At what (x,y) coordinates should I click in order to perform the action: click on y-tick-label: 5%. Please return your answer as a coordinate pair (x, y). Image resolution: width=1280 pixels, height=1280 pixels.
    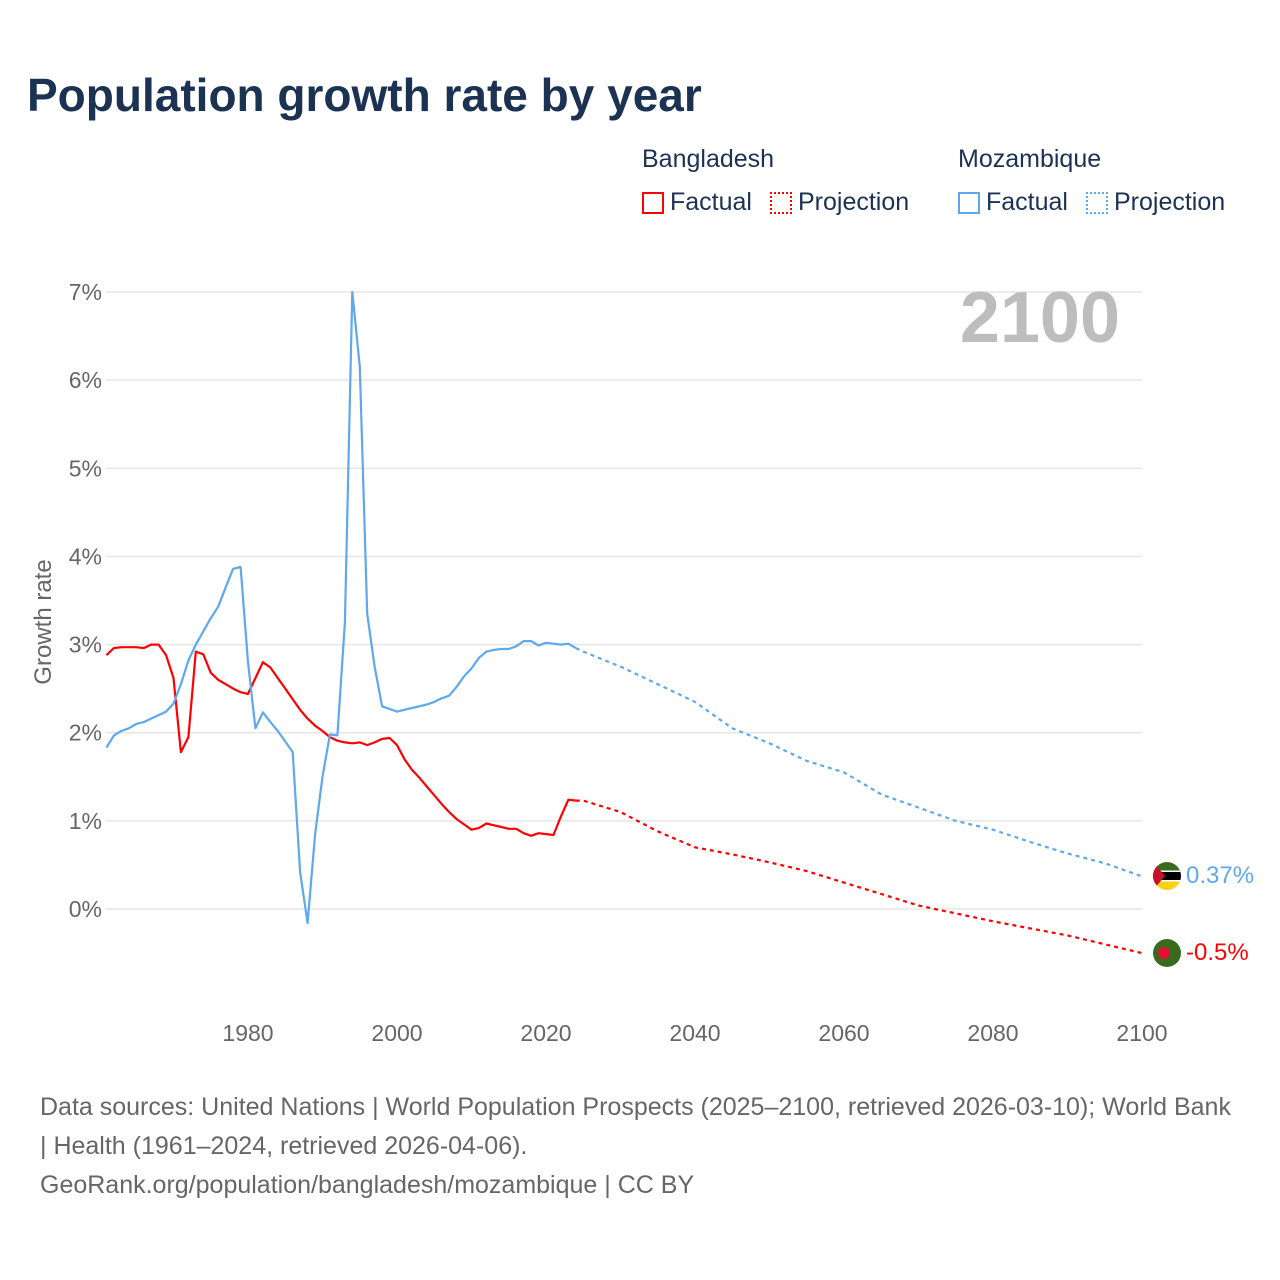
    Looking at the image, I should click on (85, 468).